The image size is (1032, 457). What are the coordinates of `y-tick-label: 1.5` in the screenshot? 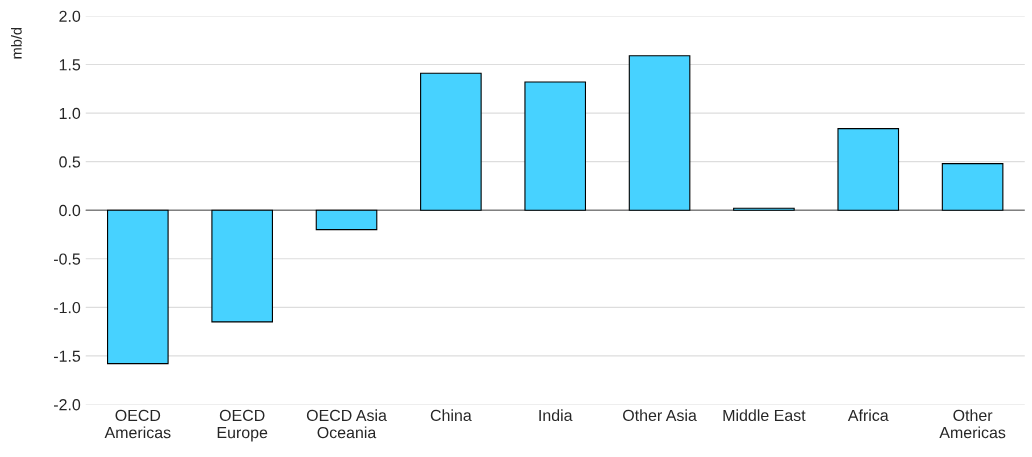 It's located at (70, 65).